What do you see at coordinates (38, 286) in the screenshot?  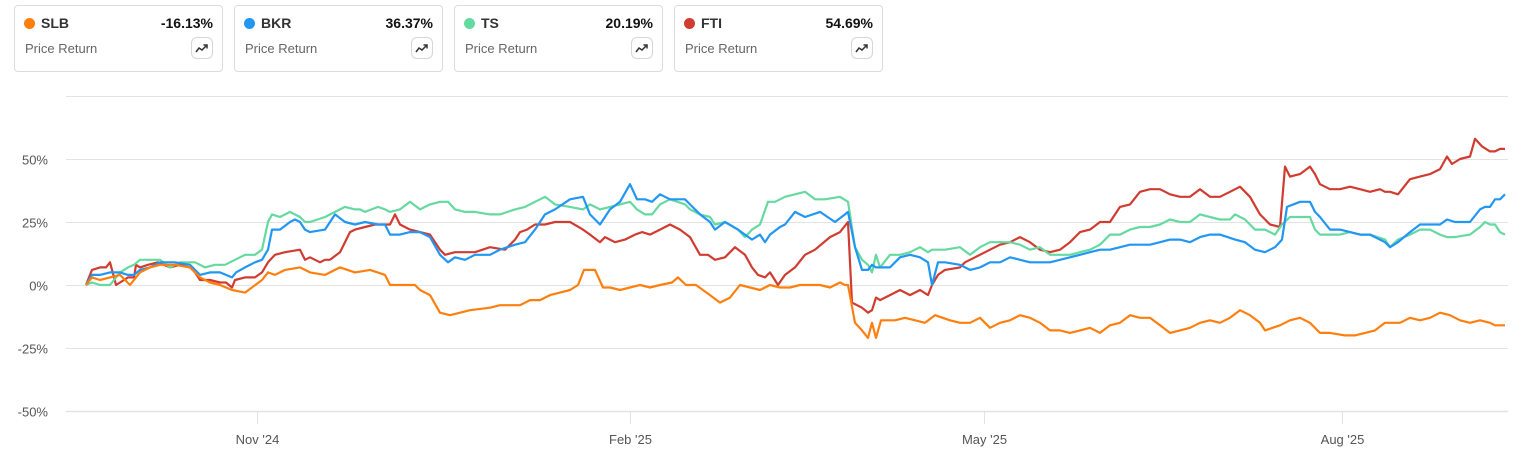 I see `y-tick-label: 0%` at bounding box center [38, 286].